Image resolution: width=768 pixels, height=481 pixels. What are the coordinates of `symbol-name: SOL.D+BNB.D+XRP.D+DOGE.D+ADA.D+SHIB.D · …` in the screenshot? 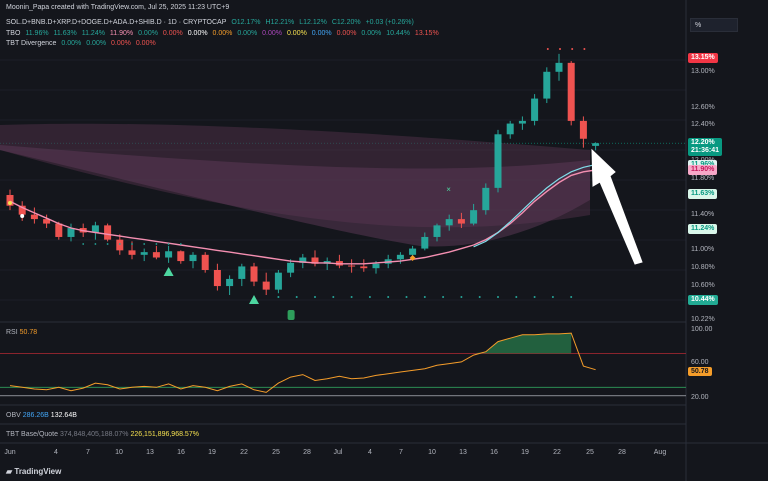 It's located at (116, 22).